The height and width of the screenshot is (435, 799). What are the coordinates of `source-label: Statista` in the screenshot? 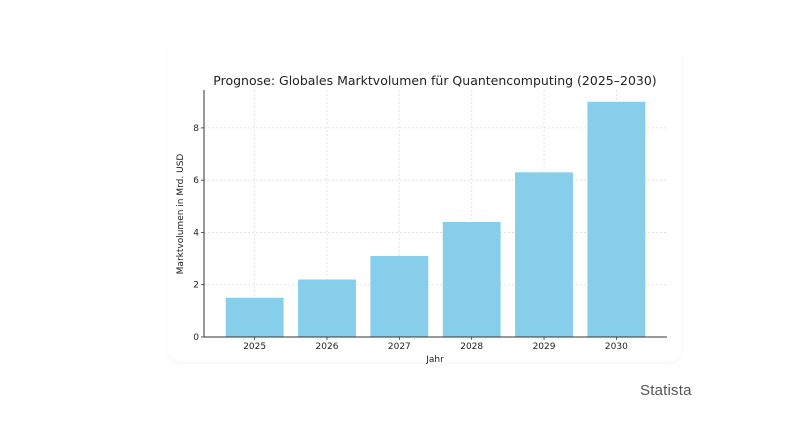 It's located at (666, 390).